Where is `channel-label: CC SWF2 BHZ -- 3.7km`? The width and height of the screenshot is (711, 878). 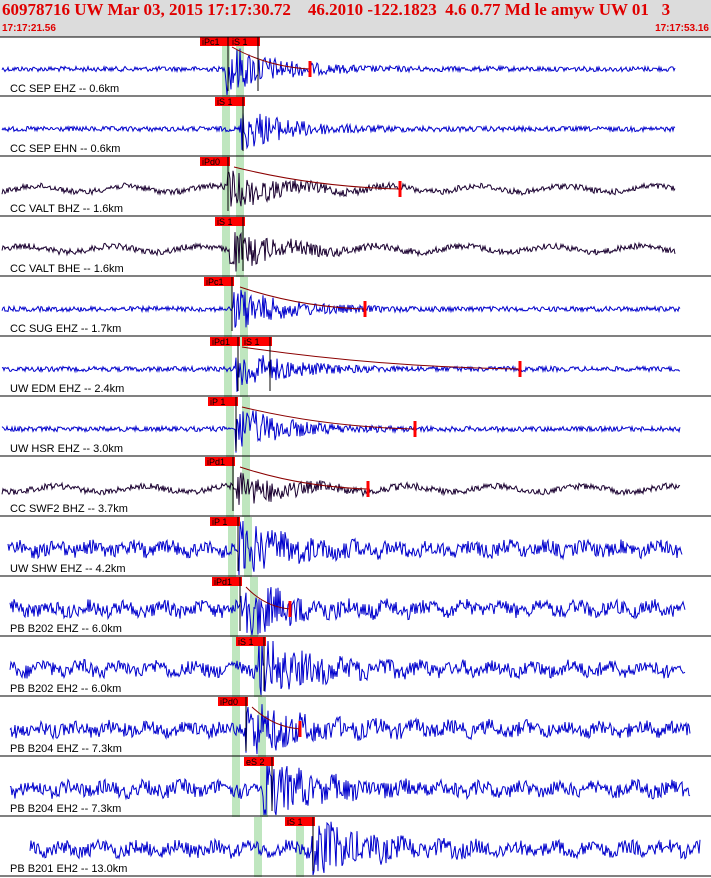
channel-label: CC SWF2 BHZ -- 3.7km is located at coordinates (69, 509).